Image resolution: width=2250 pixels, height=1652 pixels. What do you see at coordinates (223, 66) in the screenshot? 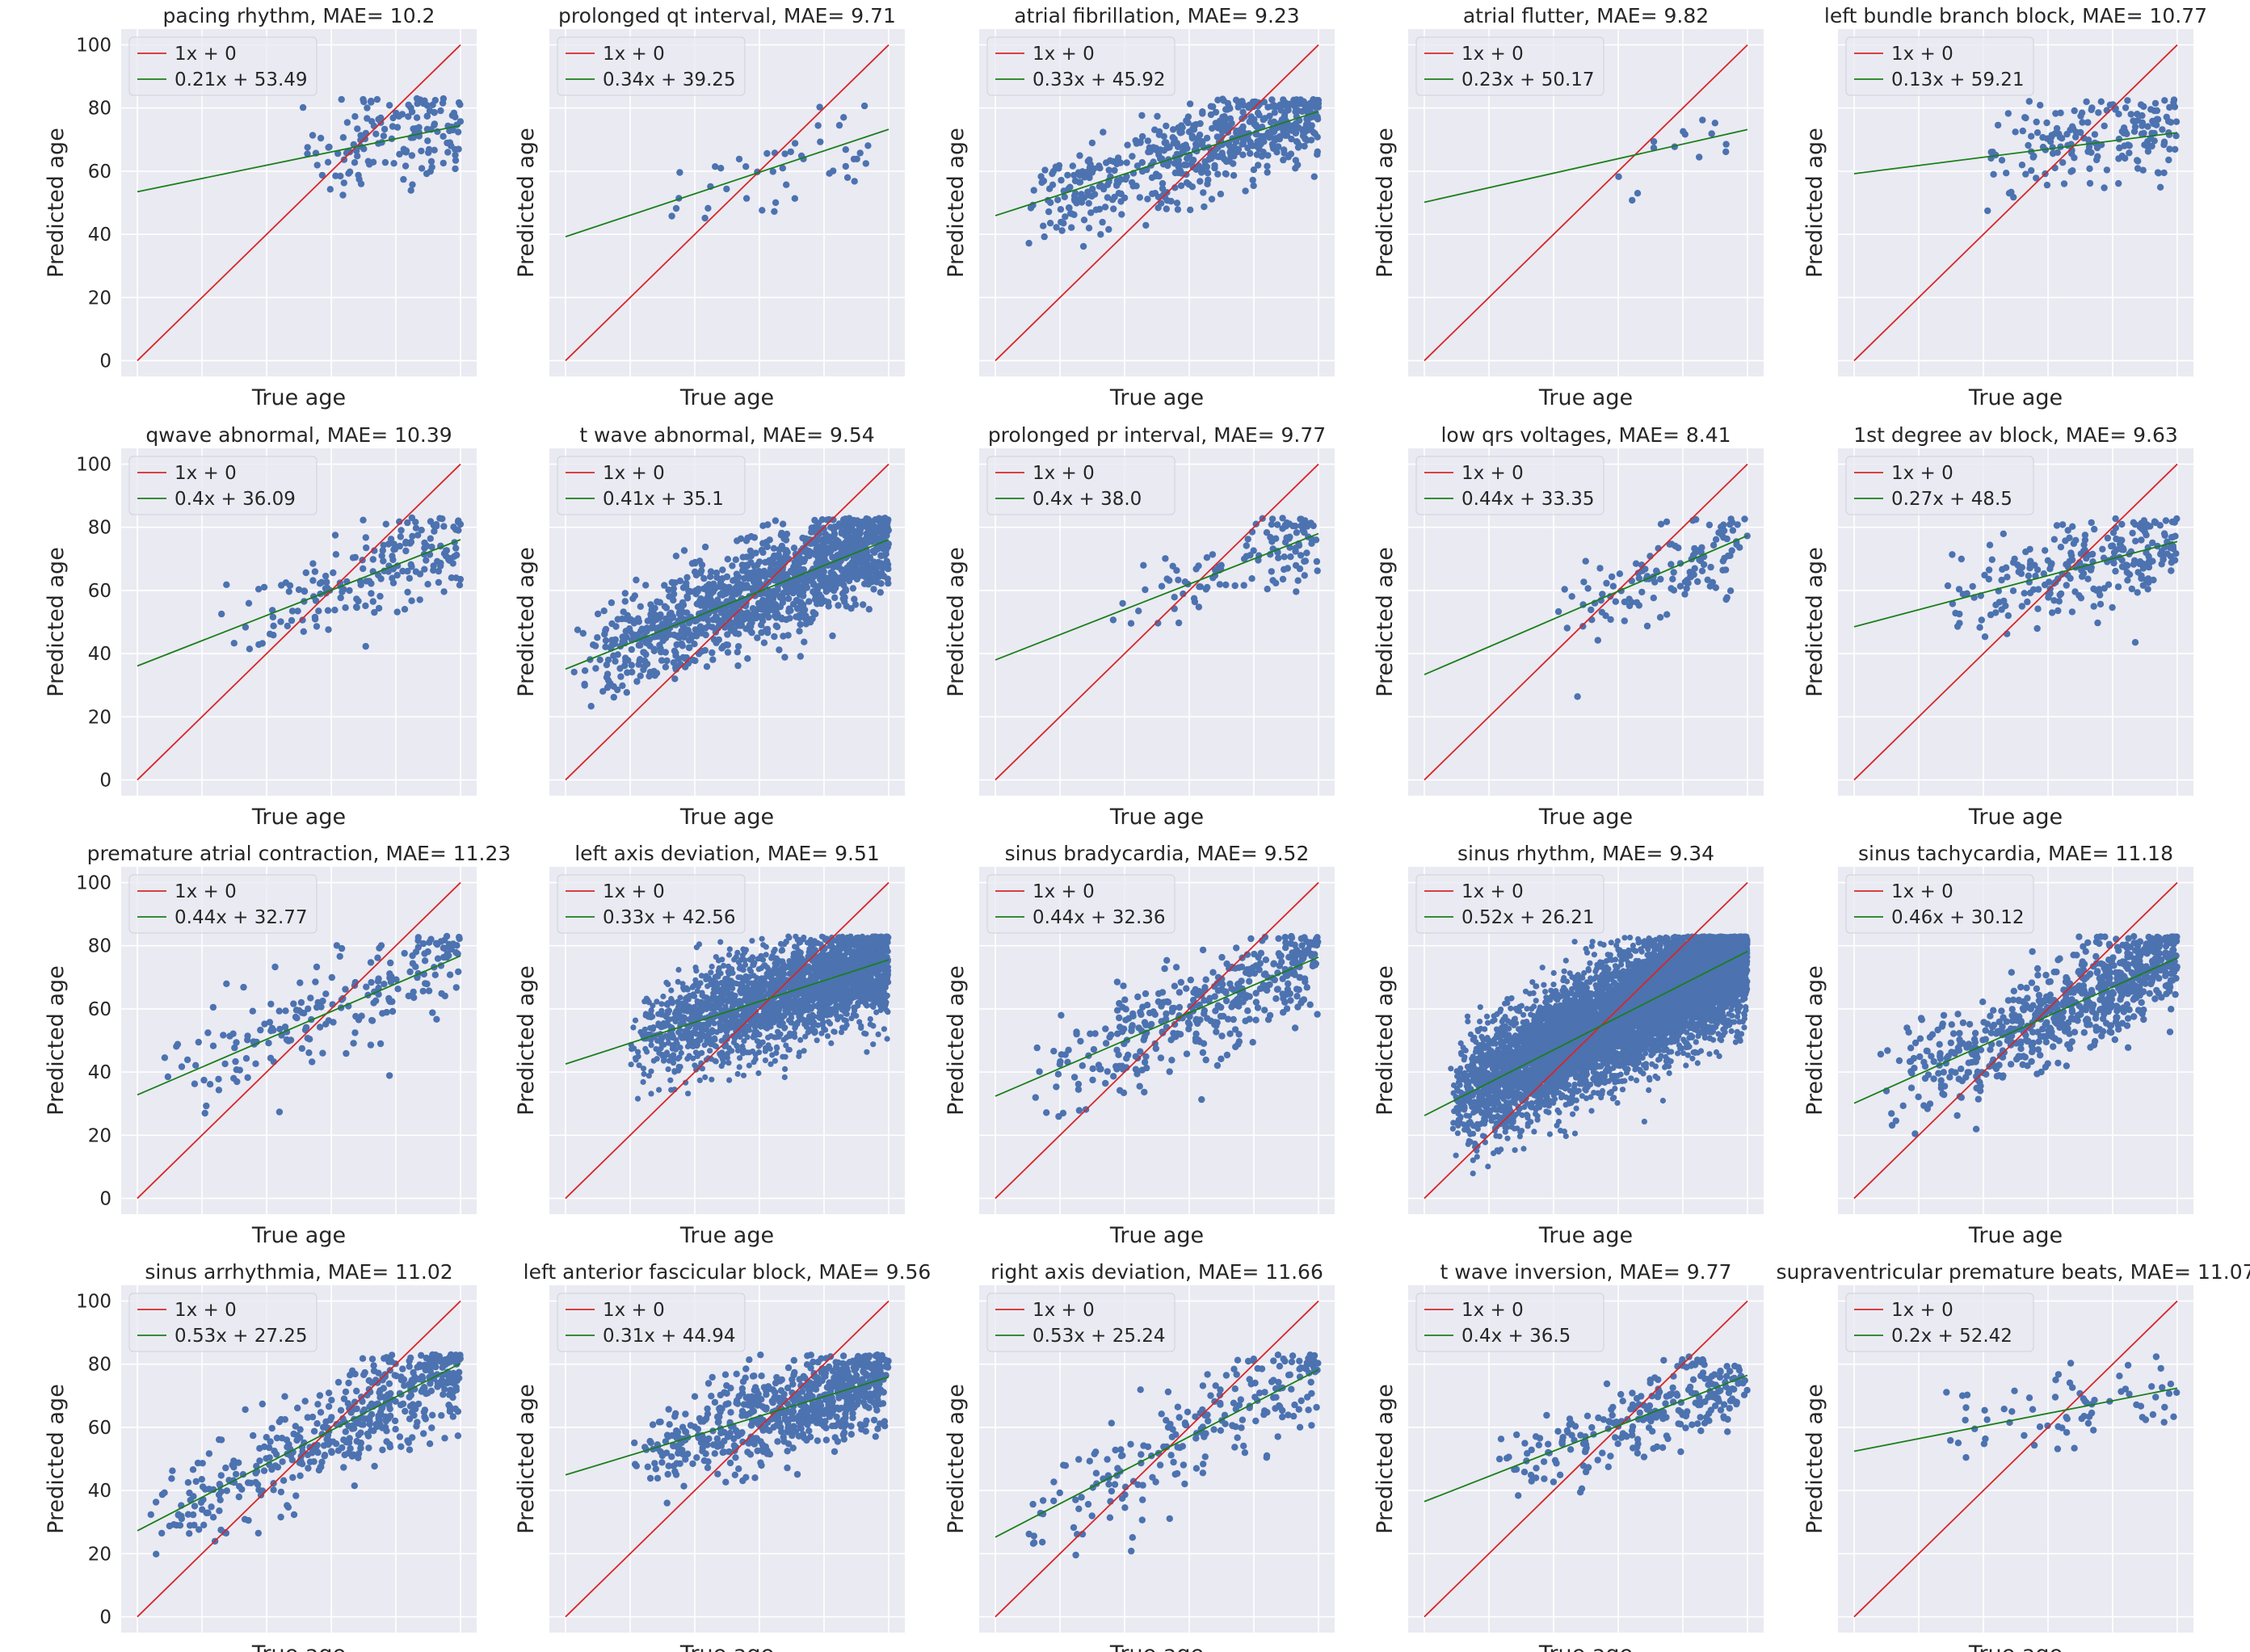
I see `legend: 1x + 00.21x + 53.49` at bounding box center [223, 66].